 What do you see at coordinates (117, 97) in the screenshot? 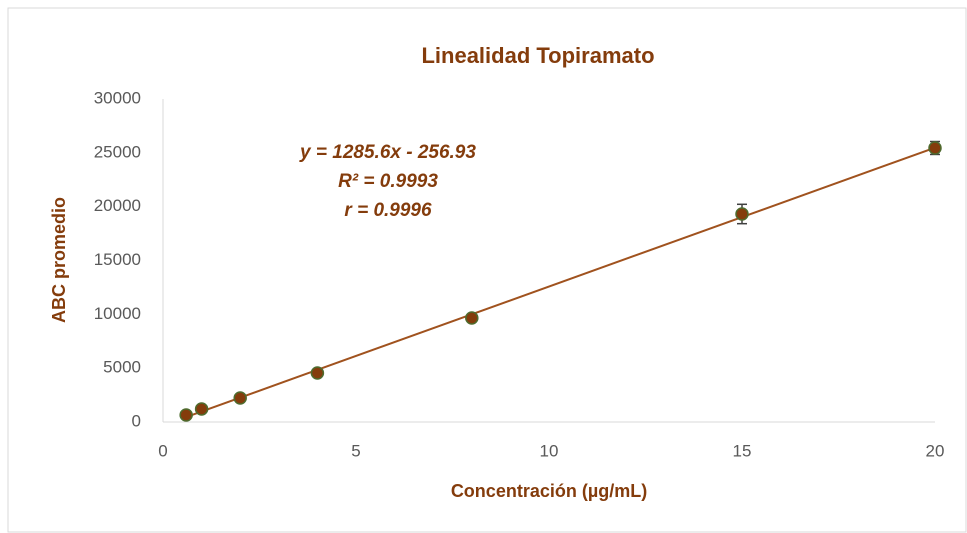
I see `y-tick-label: 30000` at bounding box center [117, 97].